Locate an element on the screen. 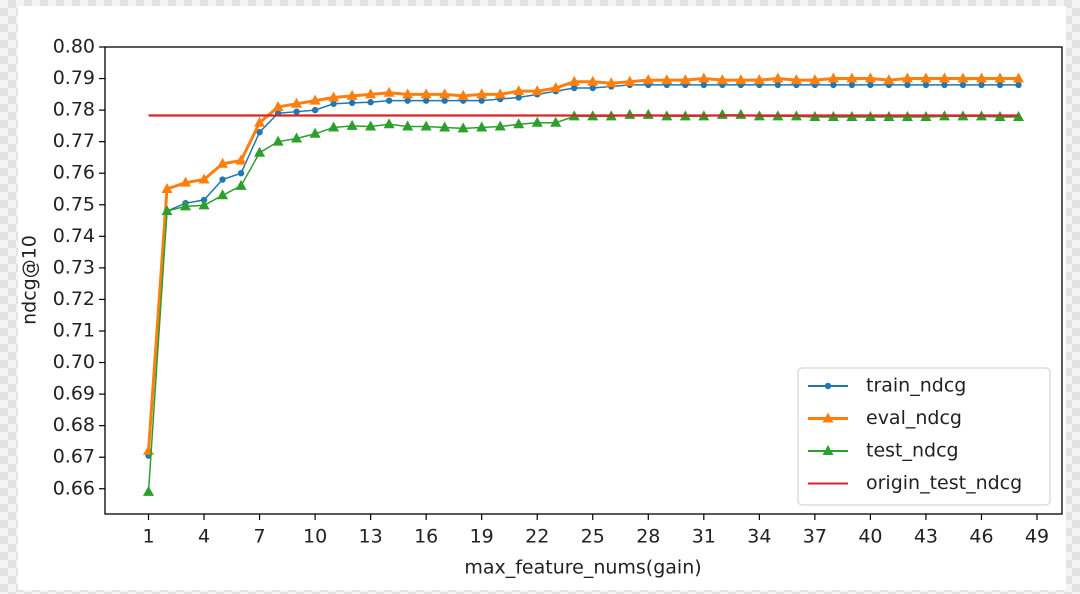 The height and width of the screenshot is (594, 1080). x-tick-label: 40 is located at coordinates (870, 537).